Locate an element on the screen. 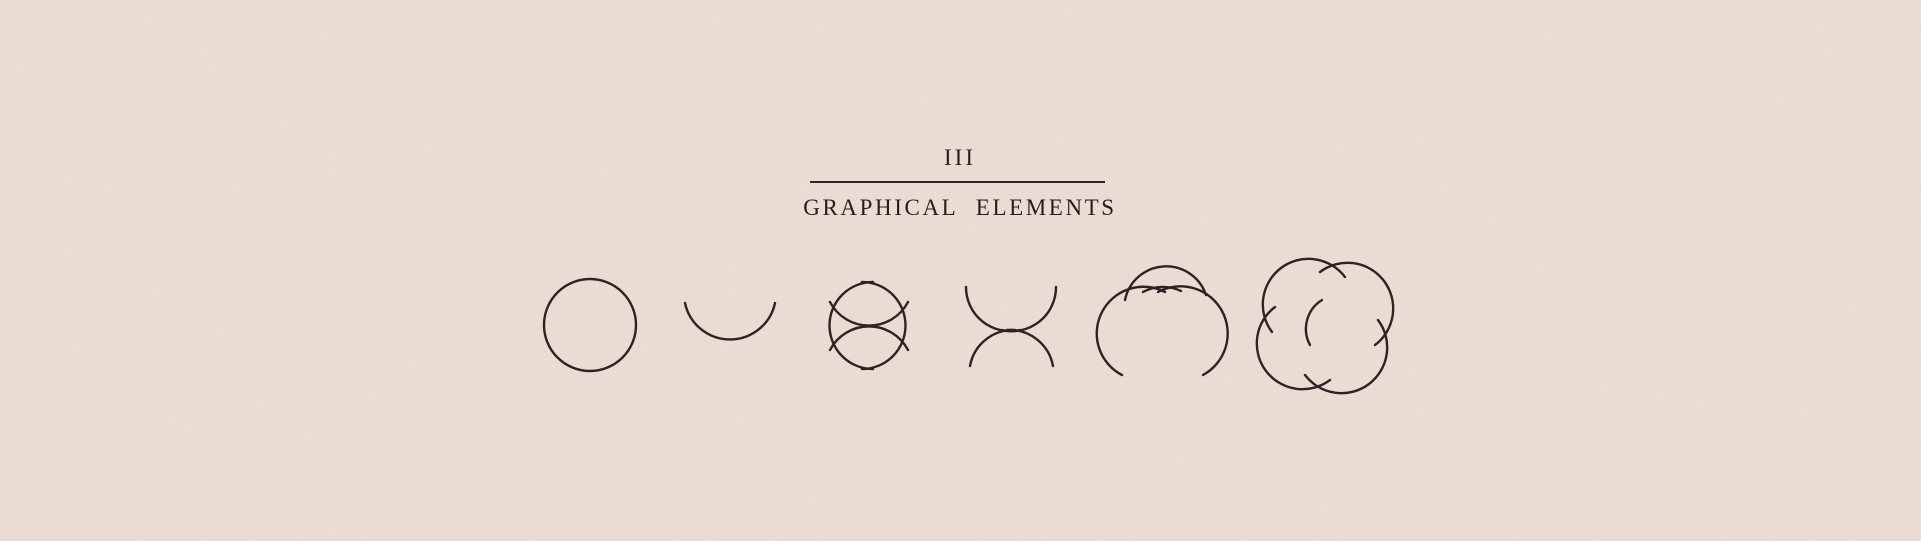 The image size is (1921, 541). section-numeral: III is located at coordinates (960, 157).